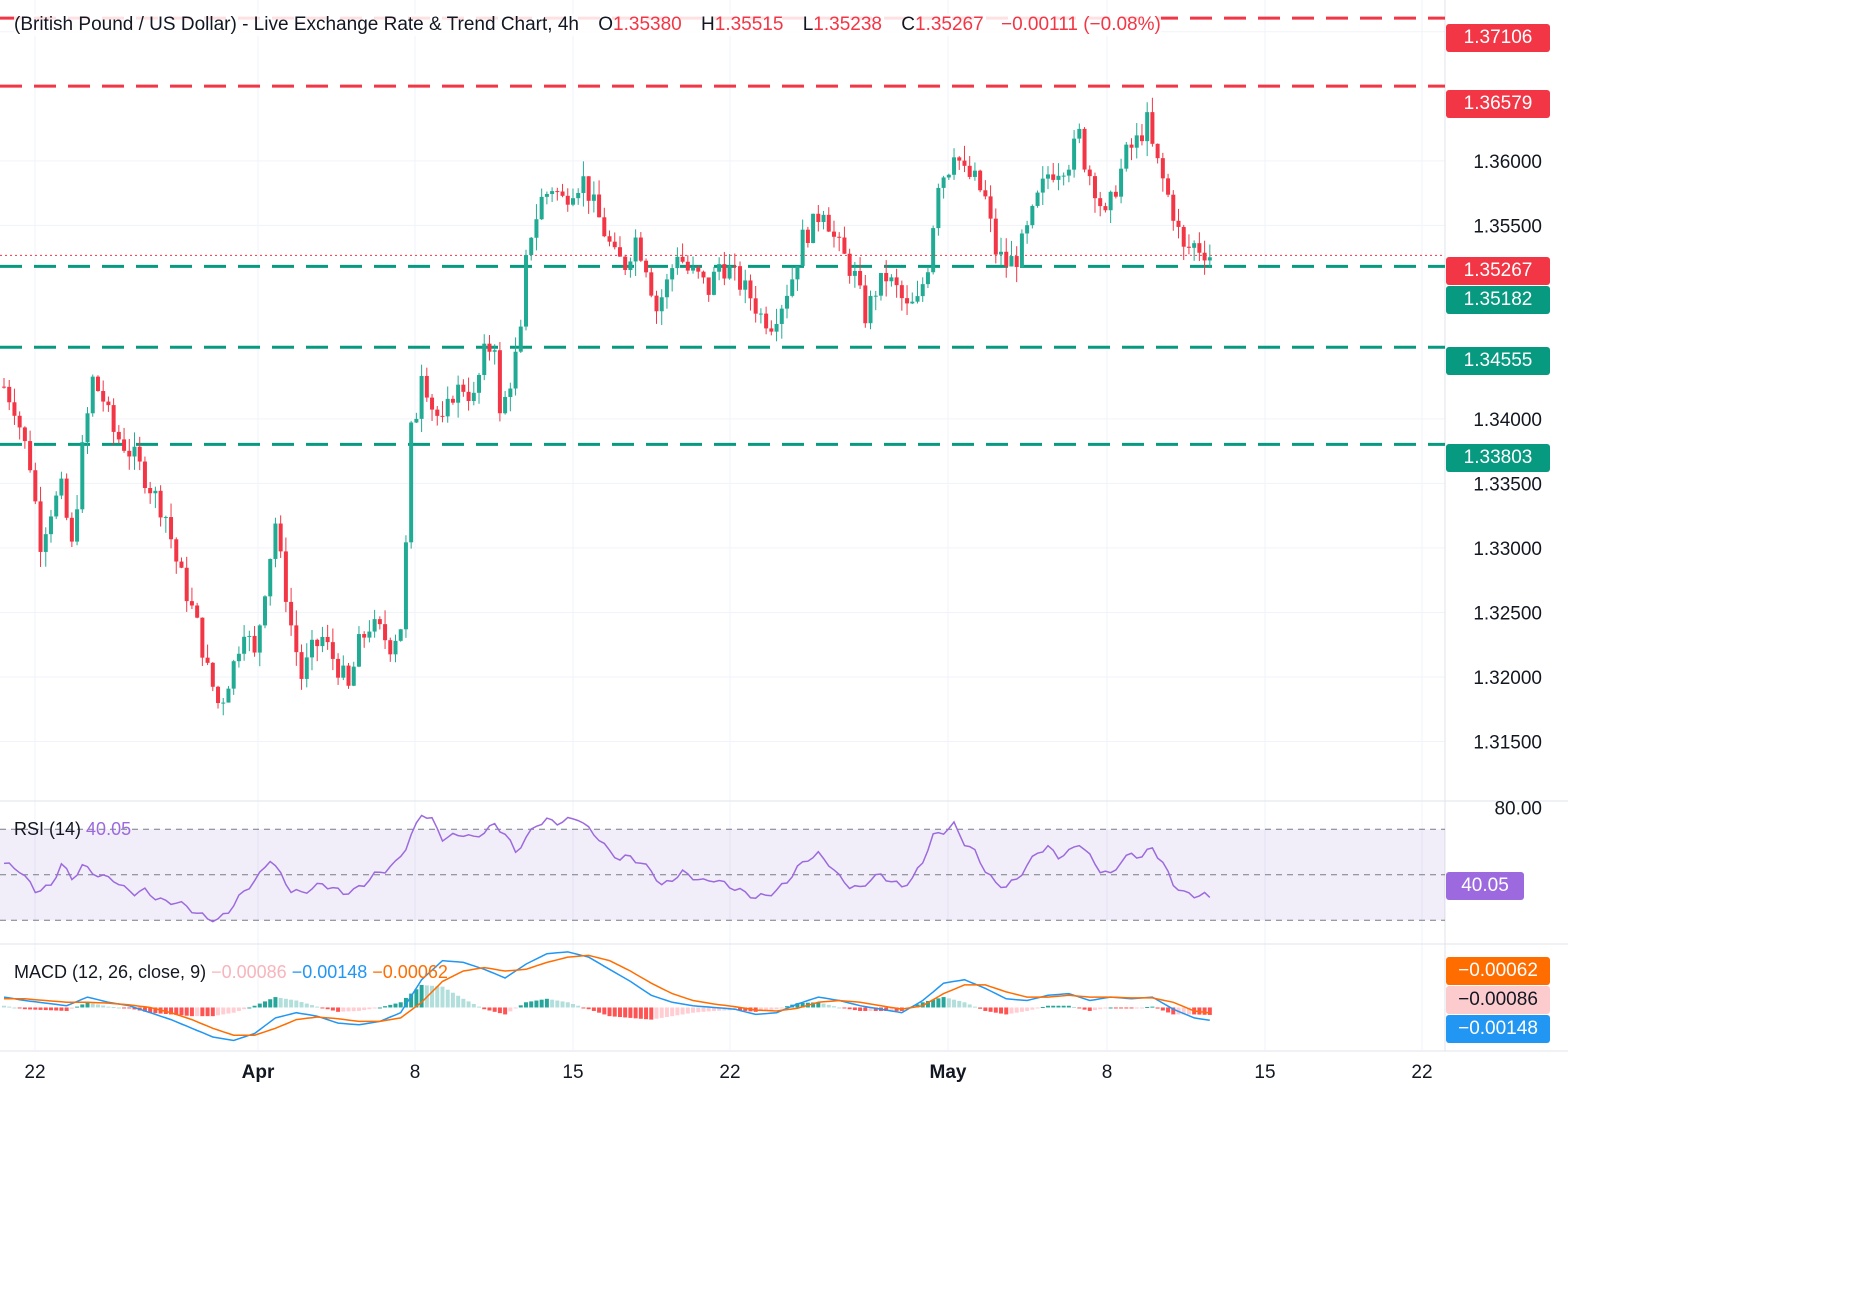 The image size is (1858, 1316). Describe the element at coordinates (1080, 24) in the screenshot. I see `change-value: −0.00111 (−0.08%)` at that location.